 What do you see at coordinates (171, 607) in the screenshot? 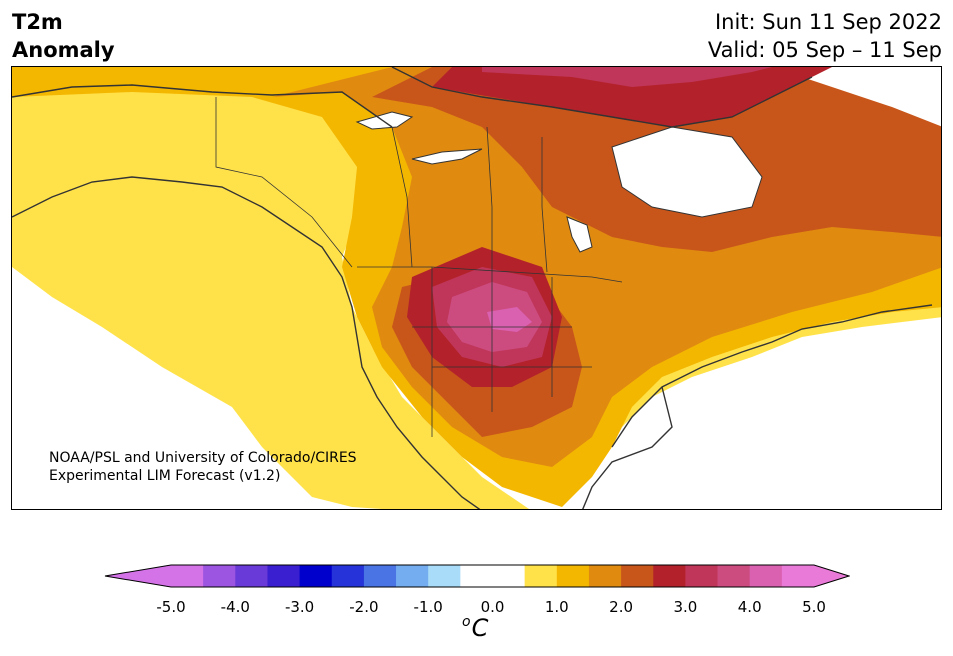
I see `colorbar-tick-label: -5.0` at bounding box center [171, 607].